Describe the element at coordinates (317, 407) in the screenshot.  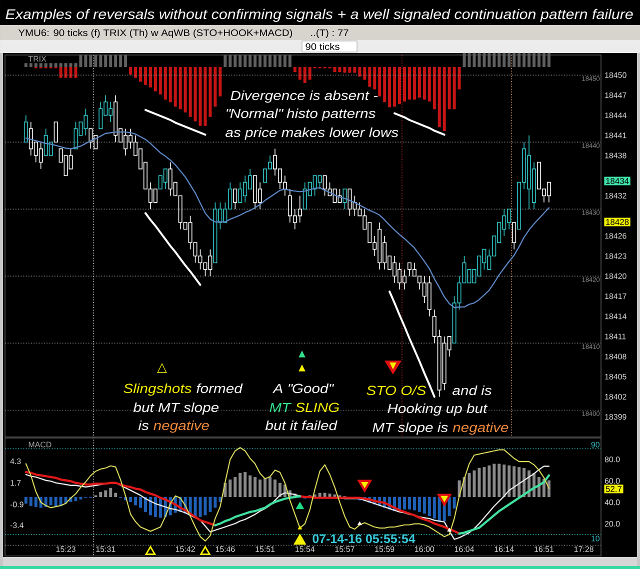
I see `annotation: SLING` at that location.